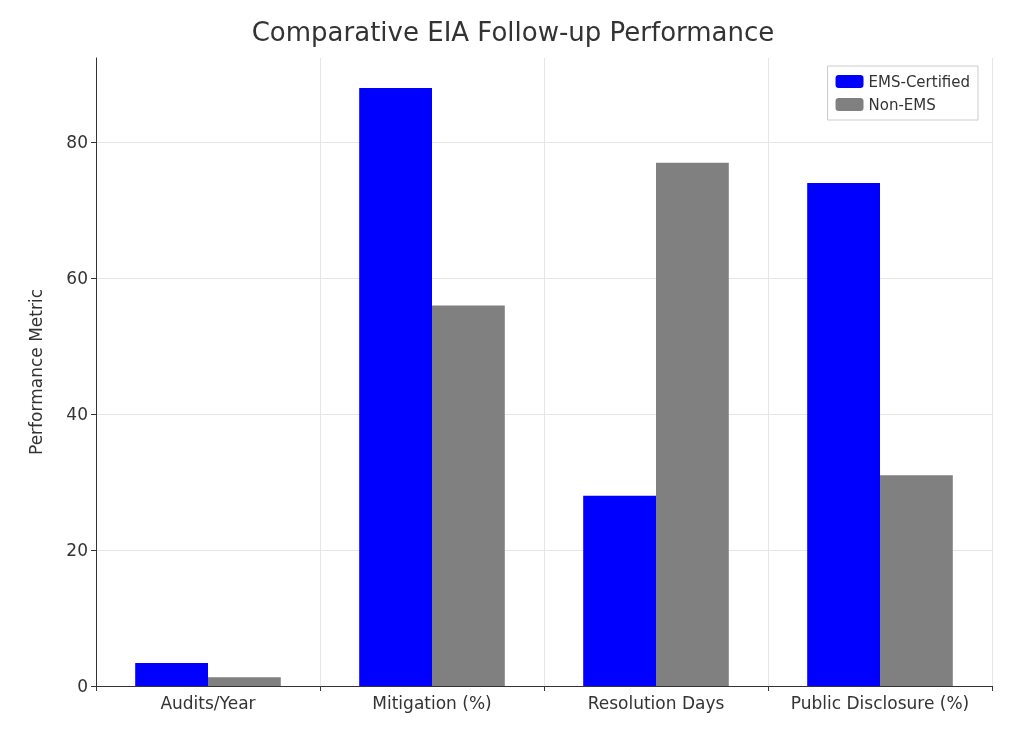 This screenshot has width=1027, height=731. I want to click on y-axis-title: Performance Metric, so click(35, 372).